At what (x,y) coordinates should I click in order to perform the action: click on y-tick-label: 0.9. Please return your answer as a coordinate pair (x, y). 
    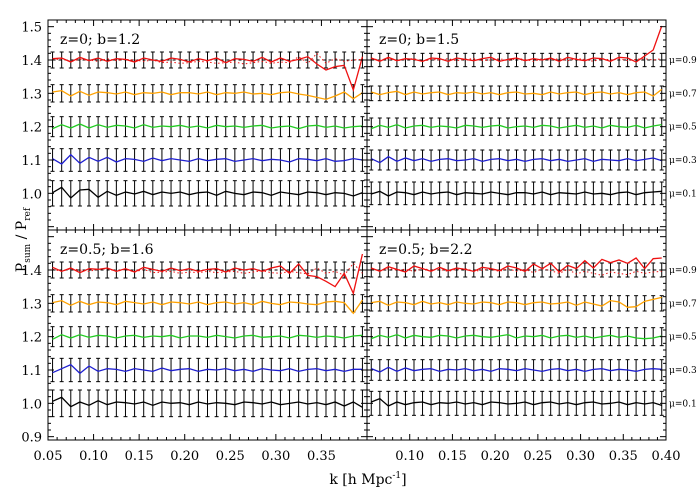
    Looking at the image, I should click on (31, 438).